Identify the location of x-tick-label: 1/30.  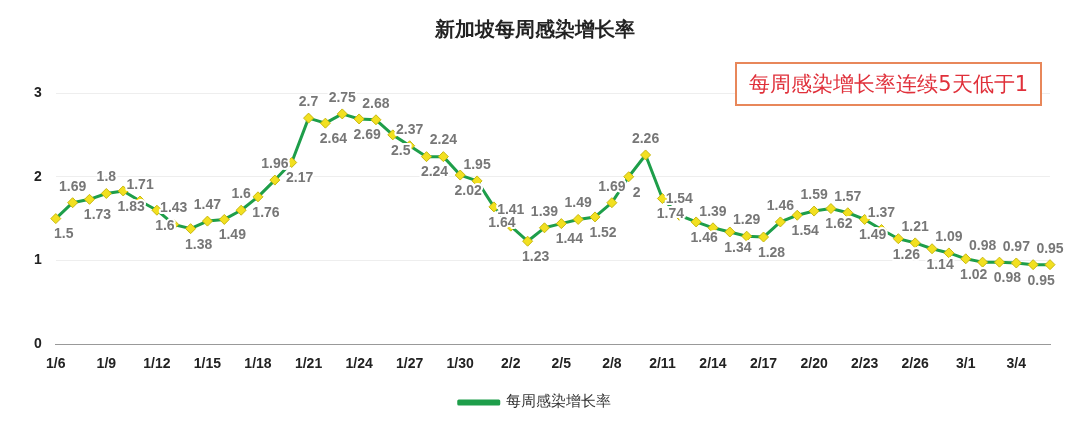
(460, 363).